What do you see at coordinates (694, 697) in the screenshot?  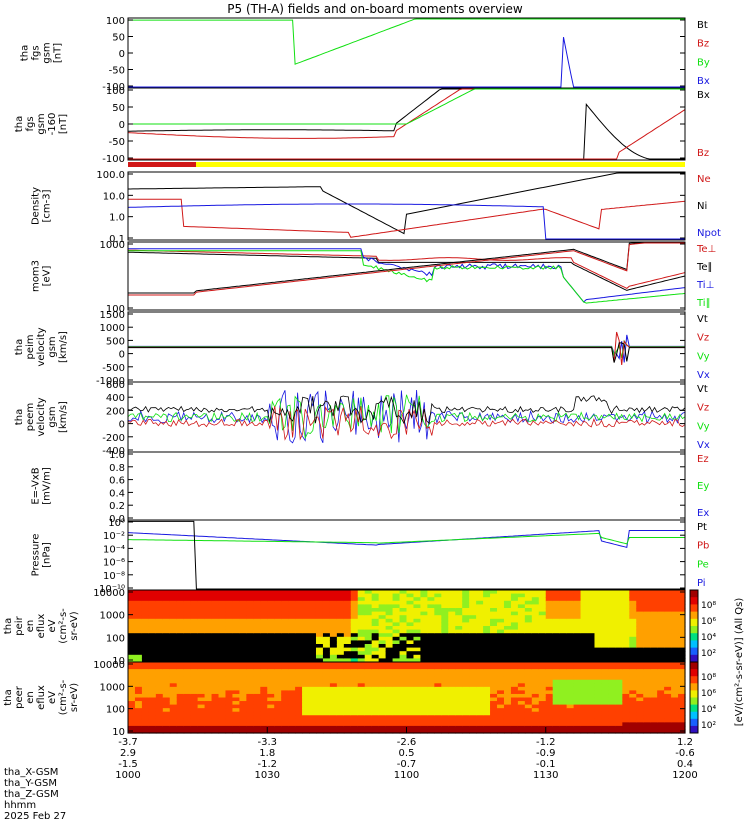 I see `colorbar-frame` at bounding box center [694, 697].